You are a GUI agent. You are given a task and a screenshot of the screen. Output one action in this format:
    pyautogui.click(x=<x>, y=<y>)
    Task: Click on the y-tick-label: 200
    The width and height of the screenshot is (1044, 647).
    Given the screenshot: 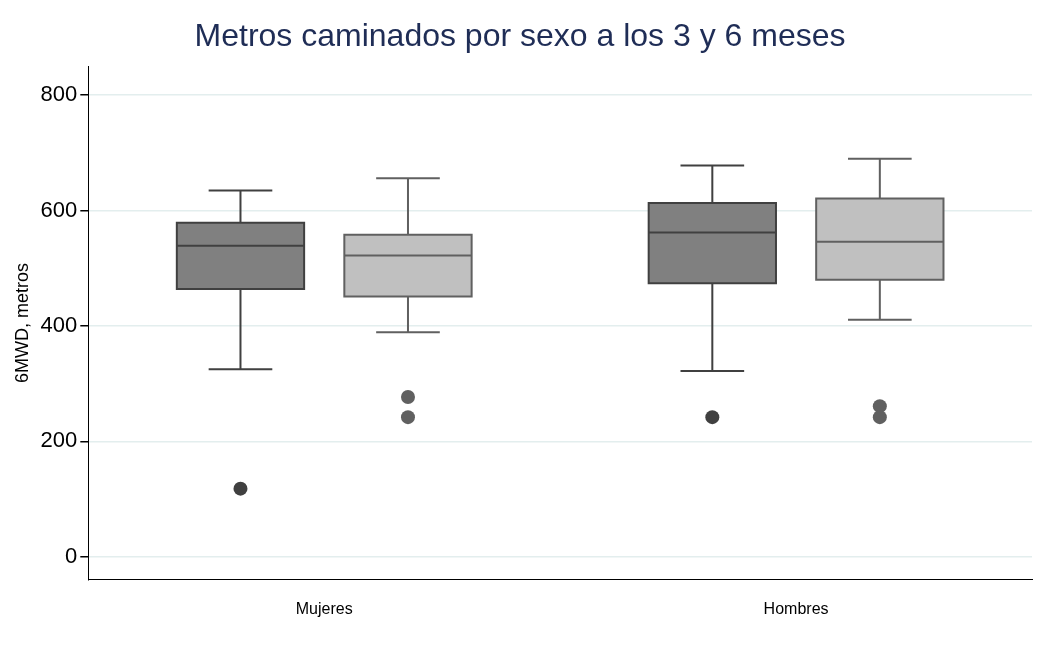 What is the action you would take?
    pyautogui.click(x=59, y=440)
    